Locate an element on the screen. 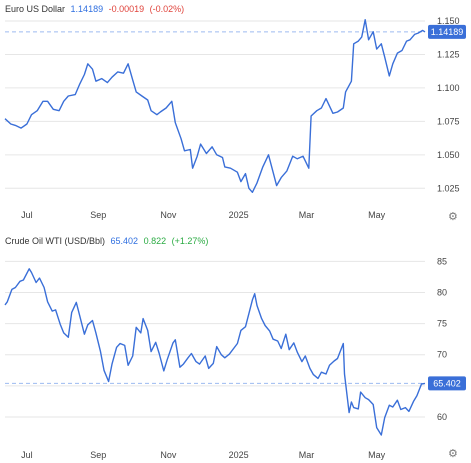 This screenshot has height=463, width=471. wti-price: 65.402 is located at coordinates (124, 241).